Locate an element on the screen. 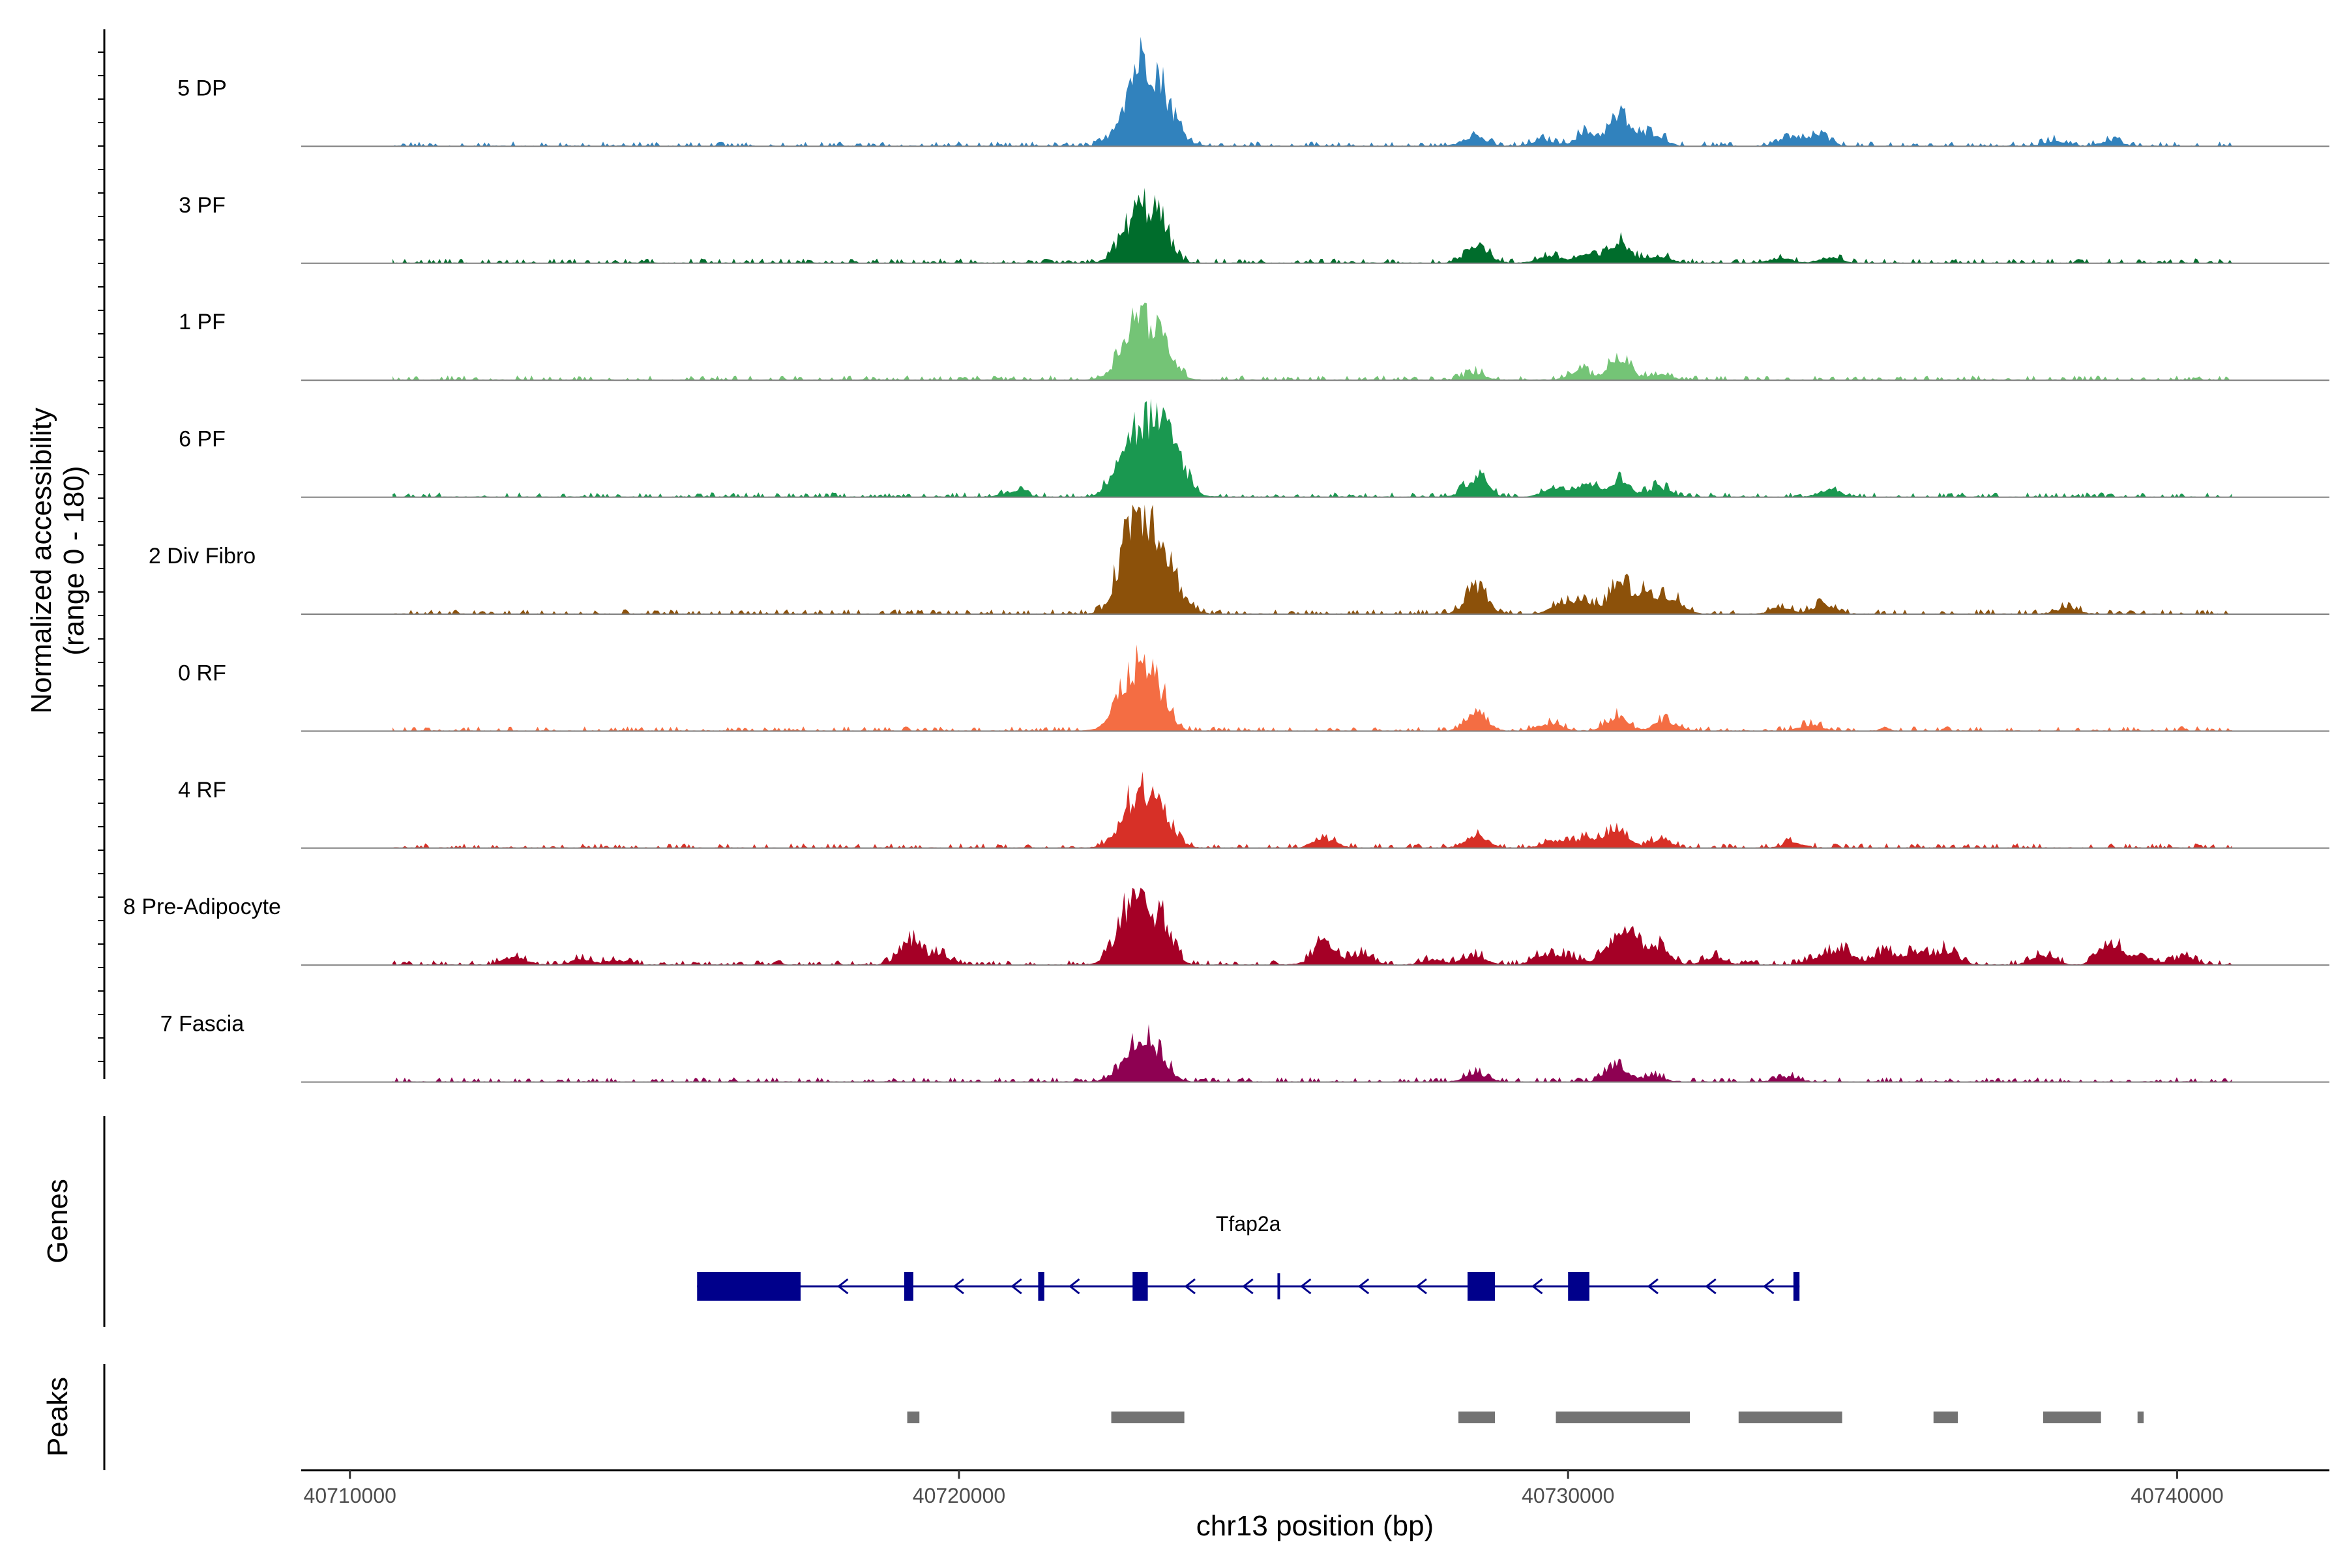  peaks-panel-label: Peaks is located at coordinates (58, 1417).